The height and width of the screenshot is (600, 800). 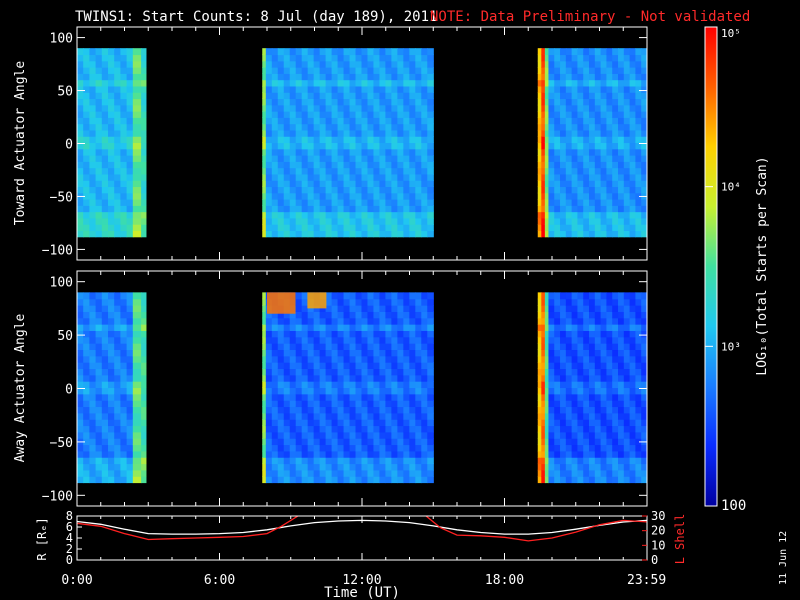 I want to click on right-tick-label: 0, so click(x=654, y=560).